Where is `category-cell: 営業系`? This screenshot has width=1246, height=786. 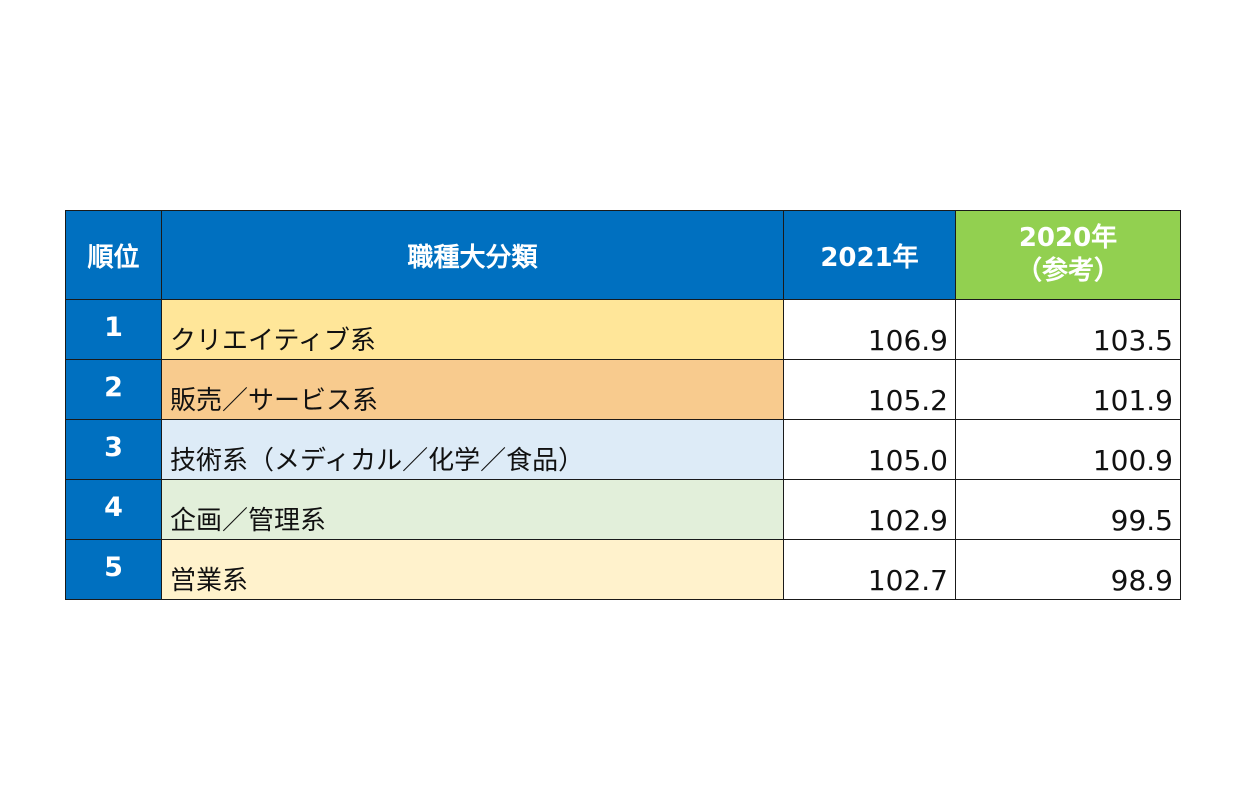
category-cell: 営業系 is located at coordinates (472, 569).